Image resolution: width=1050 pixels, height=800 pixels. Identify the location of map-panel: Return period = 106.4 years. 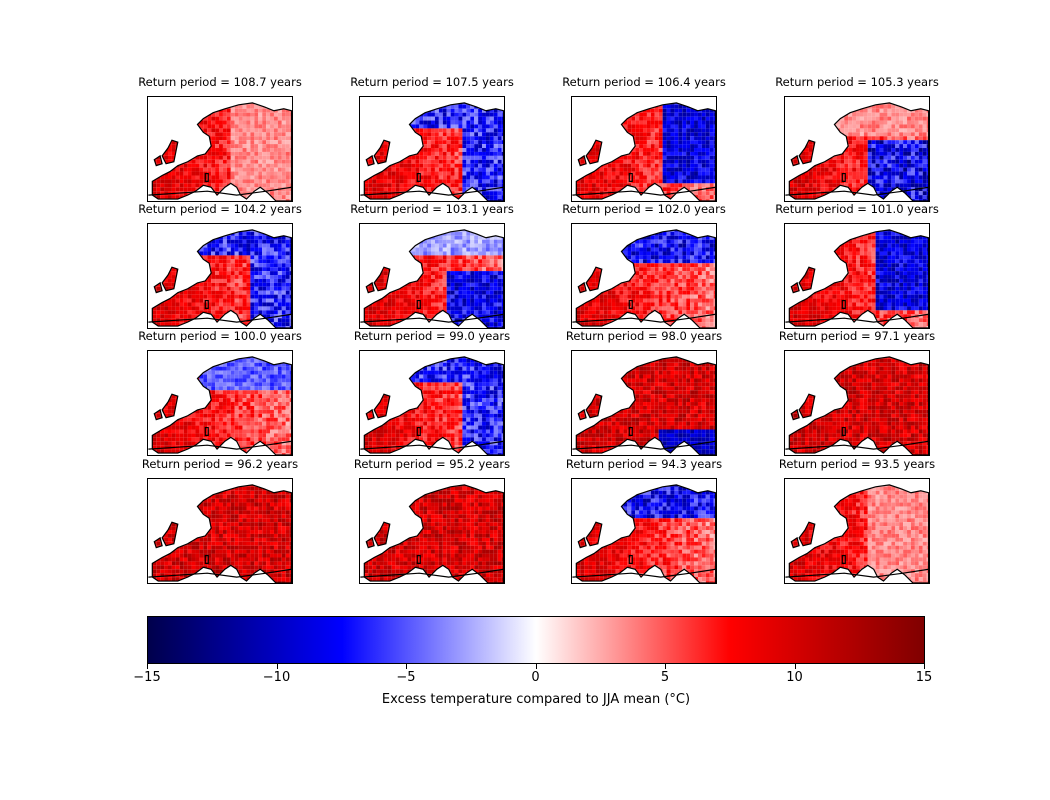
(644, 138).